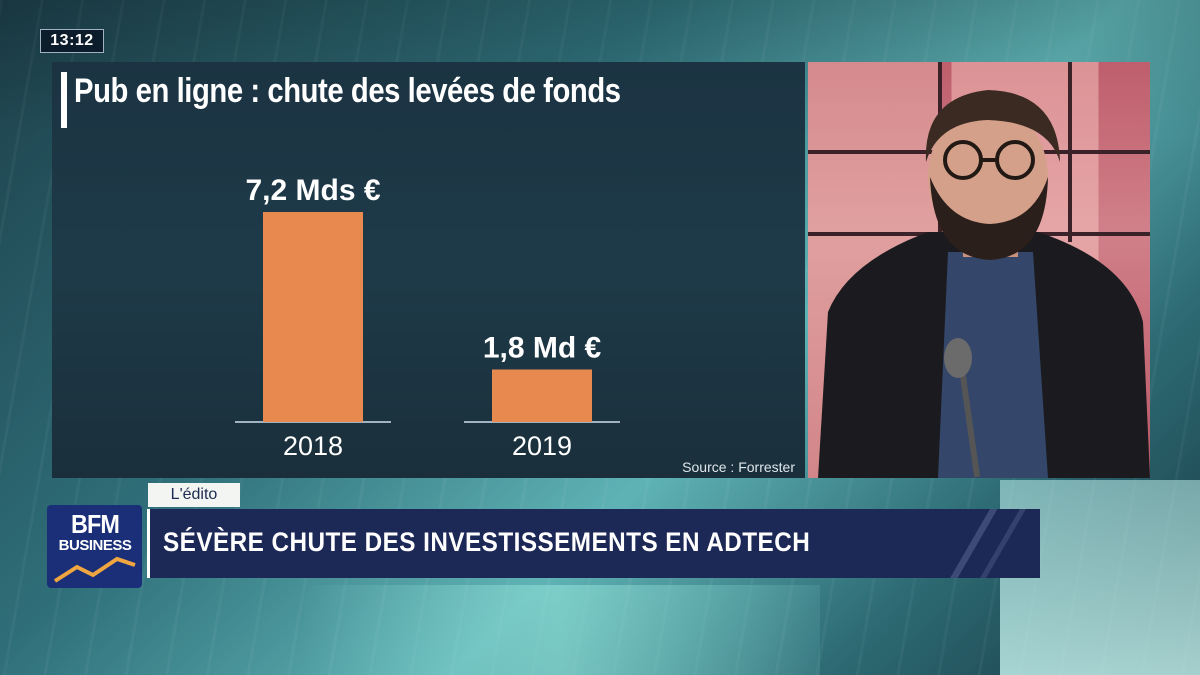  Describe the element at coordinates (313, 317) in the screenshot. I see `bar-2018` at that location.